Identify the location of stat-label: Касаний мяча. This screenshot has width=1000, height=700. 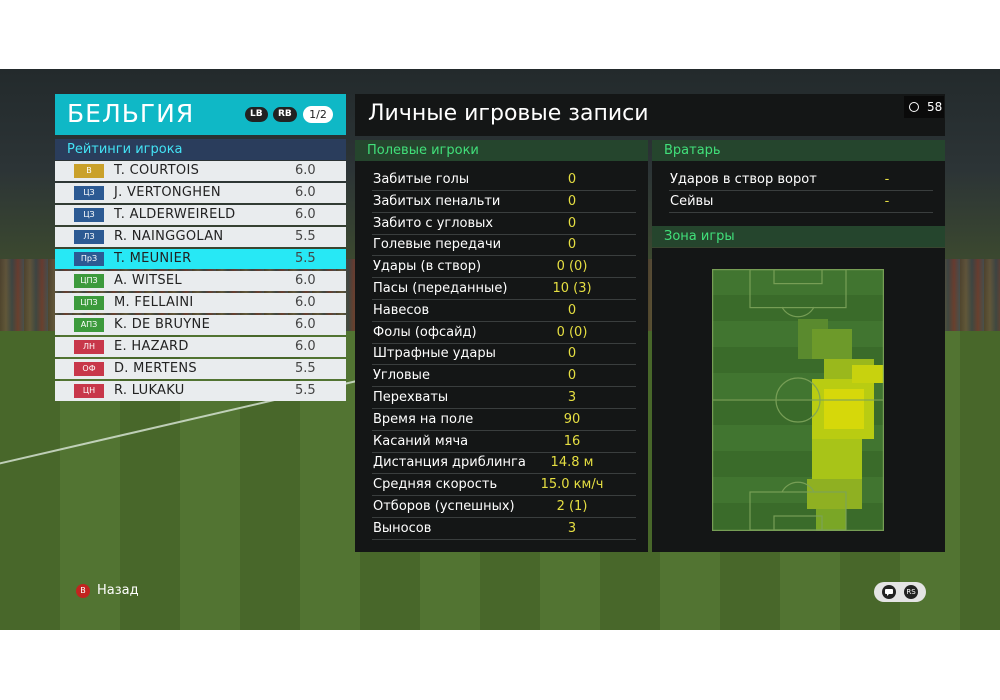
(421, 441).